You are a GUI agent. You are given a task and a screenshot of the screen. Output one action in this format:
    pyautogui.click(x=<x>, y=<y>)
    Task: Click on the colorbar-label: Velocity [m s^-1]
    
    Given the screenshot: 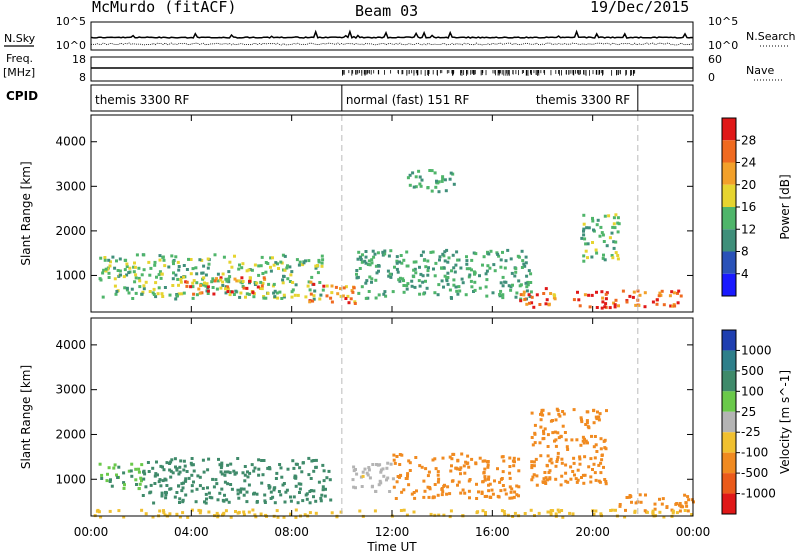 What is the action you would take?
    pyautogui.click(x=785, y=422)
    